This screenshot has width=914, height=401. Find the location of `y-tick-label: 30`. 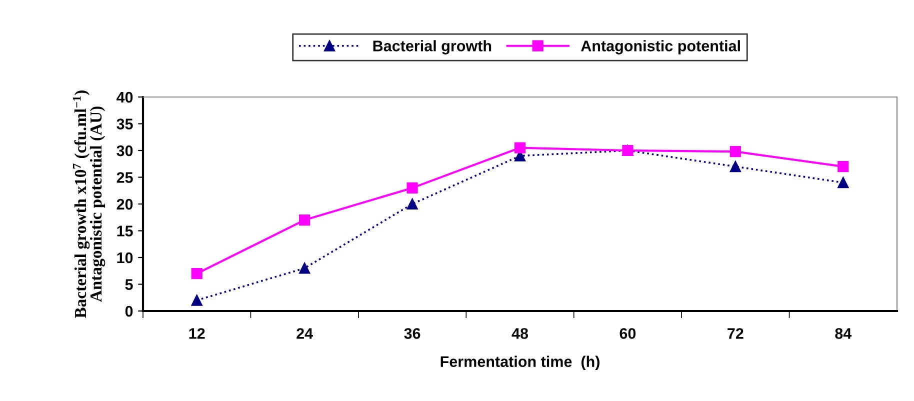

y-tick-label: 30 is located at coordinates (124, 150).